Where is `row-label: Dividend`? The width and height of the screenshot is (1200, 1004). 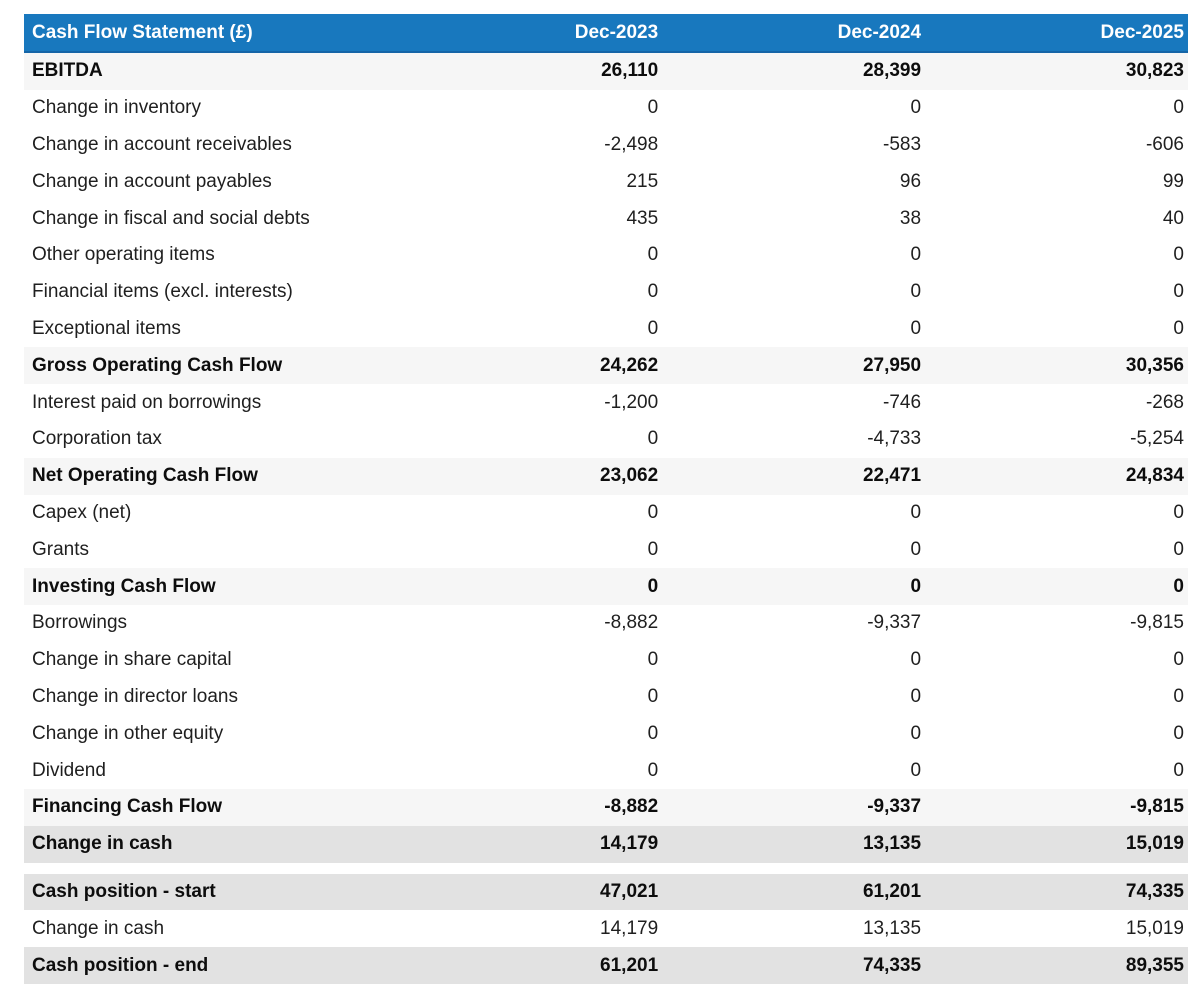
row-label: Dividend is located at coordinates (212, 770).